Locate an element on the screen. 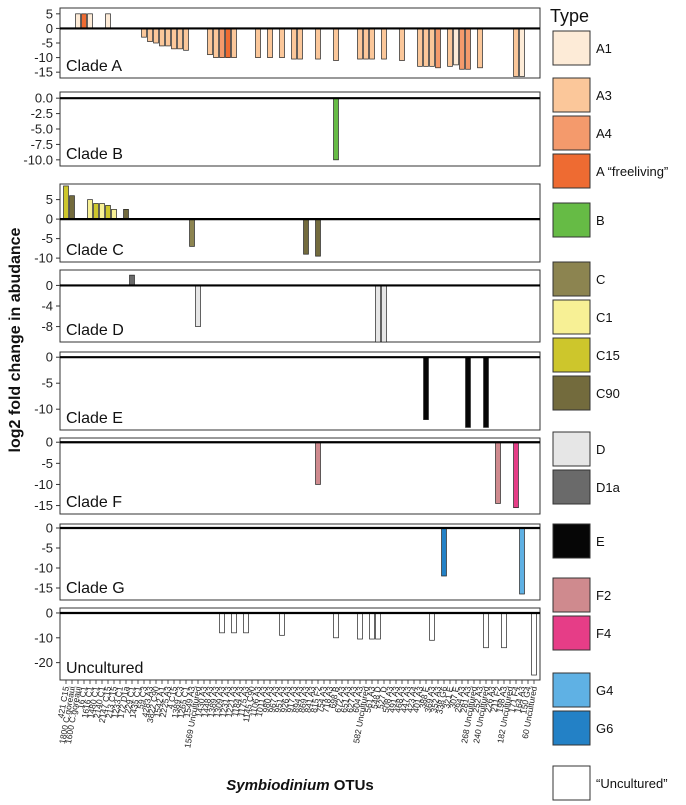 The width and height of the screenshot is (686, 805). otu-label: 815 F2 is located at coordinates (316, 699).